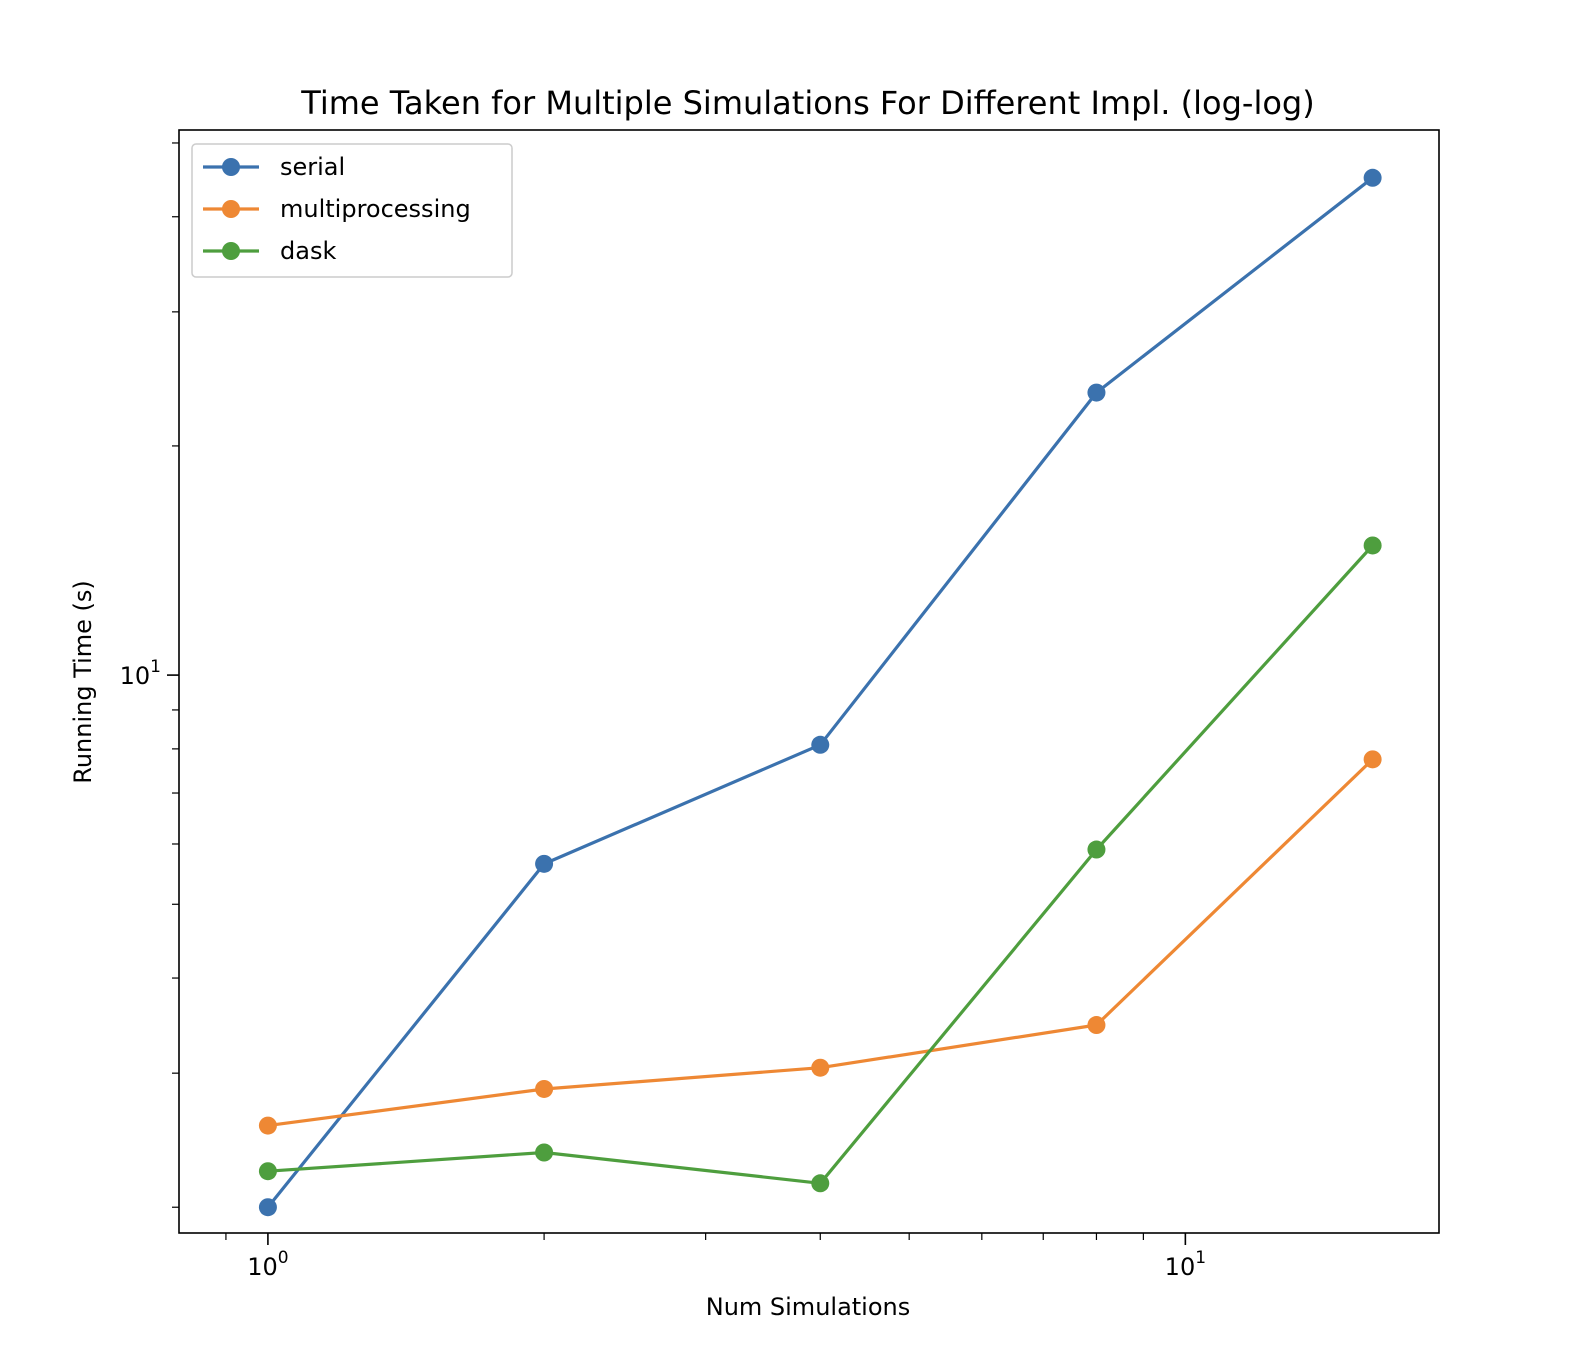  Describe the element at coordinates (231, 251) in the screenshot. I see `legend-marker-dask` at that location.